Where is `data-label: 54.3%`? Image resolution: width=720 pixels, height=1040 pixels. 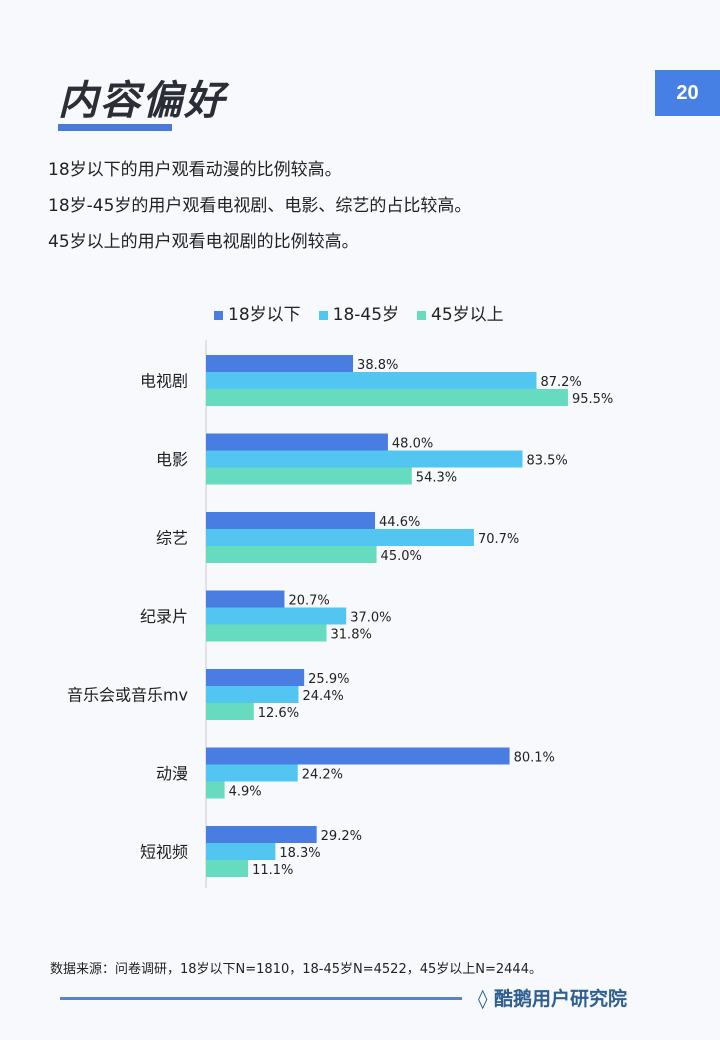
data-label: 54.3% is located at coordinates (436, 478).